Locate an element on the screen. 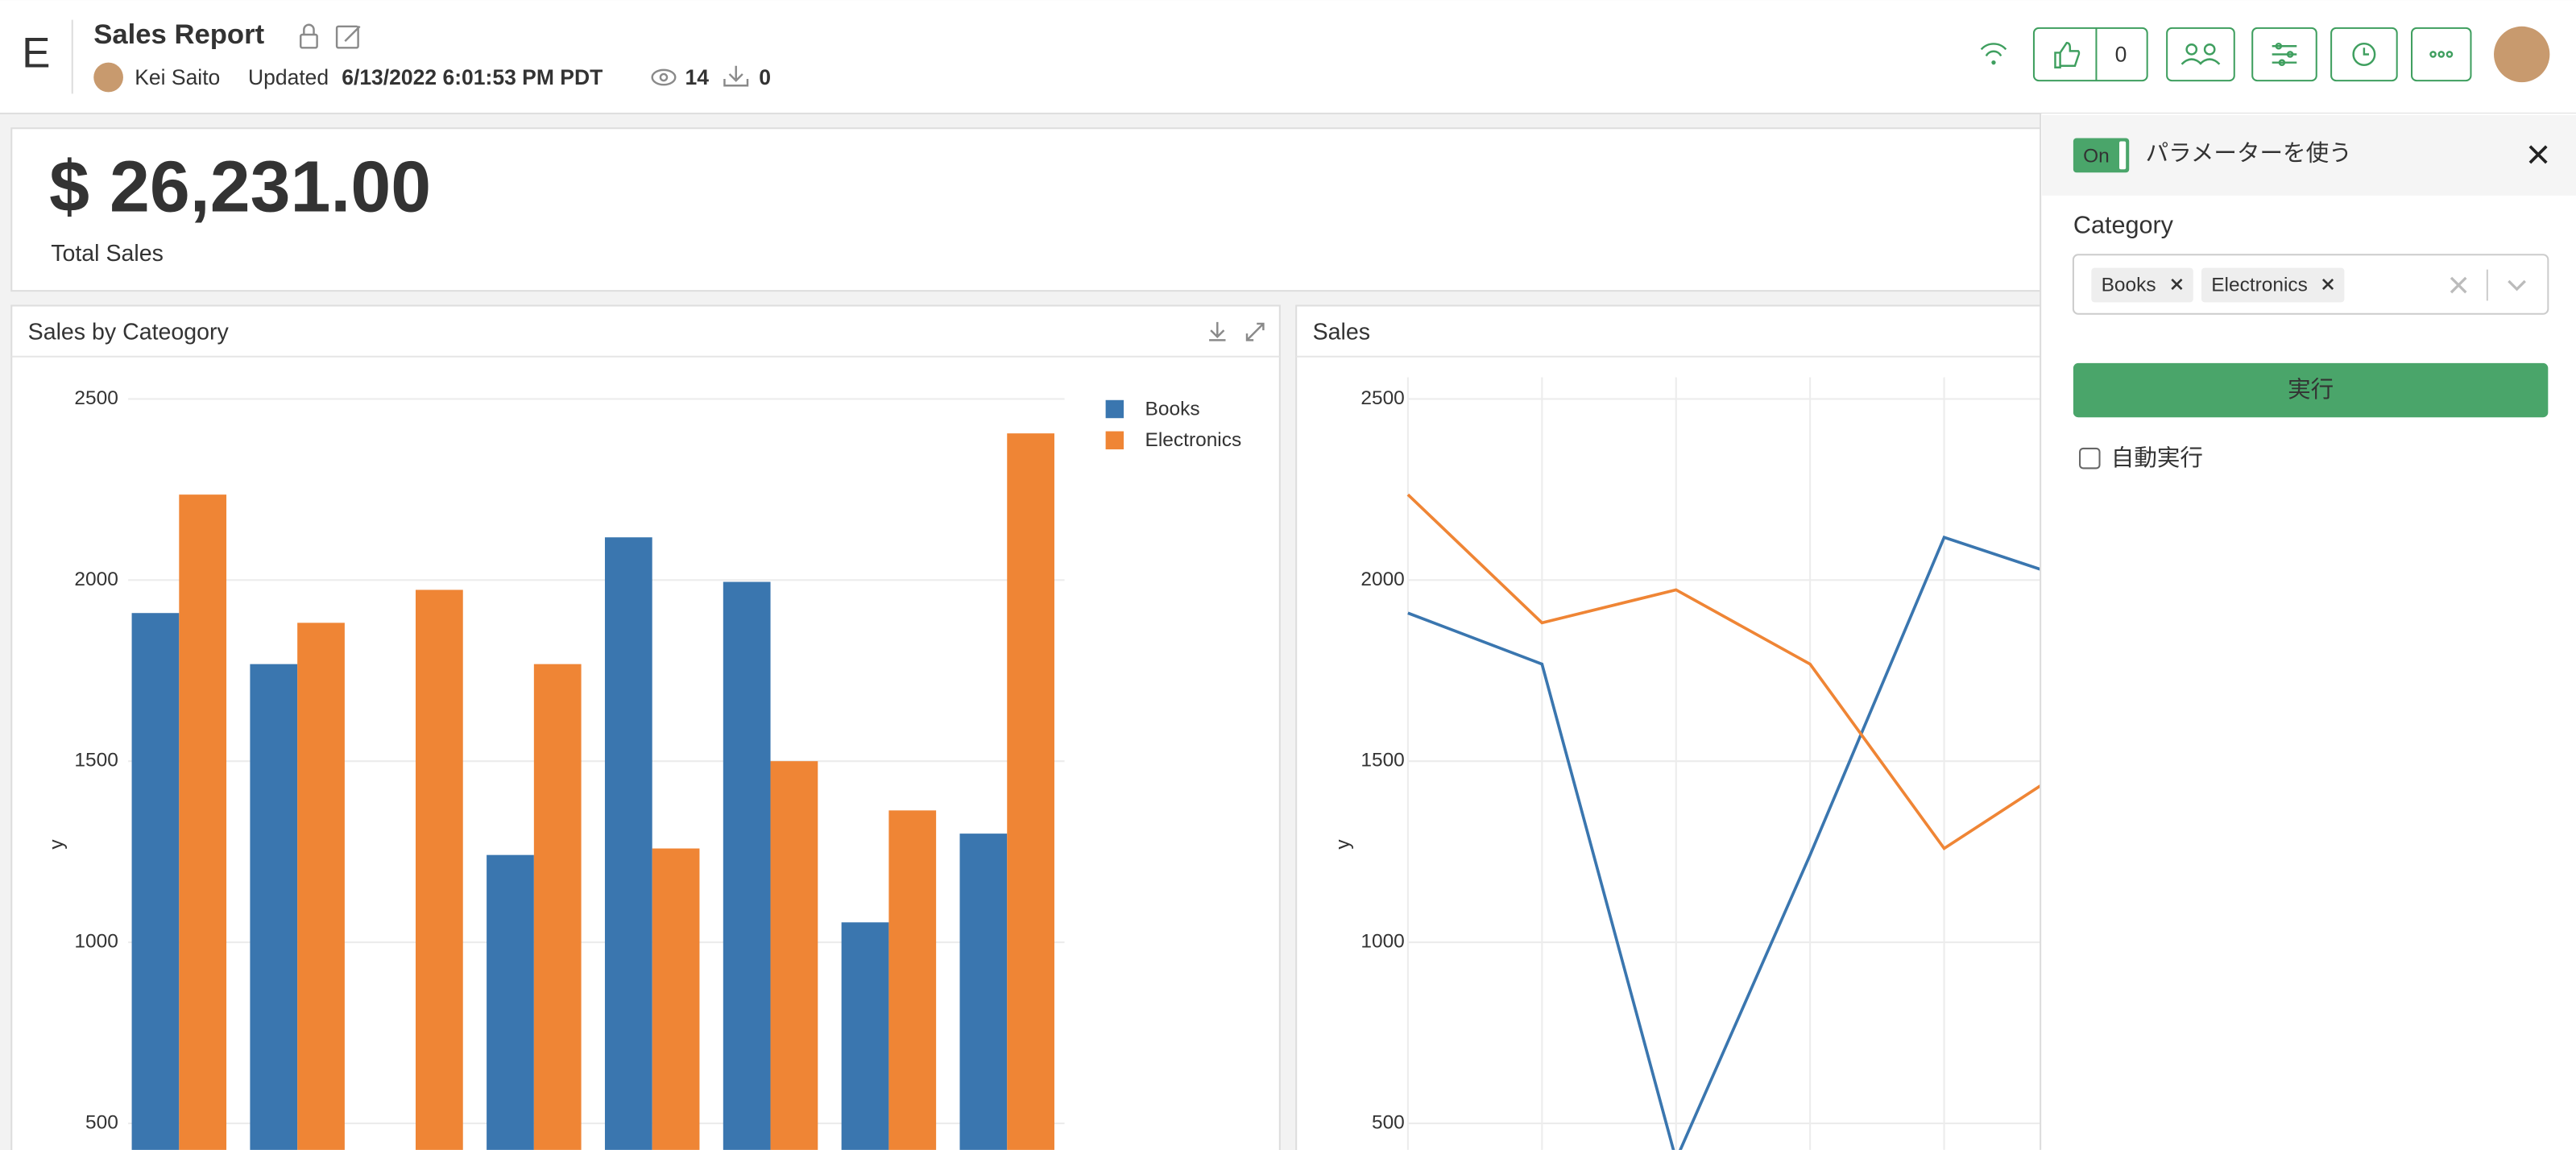 The image size is (2576, 1150). download-icon is located at coordinates (1217, 331).